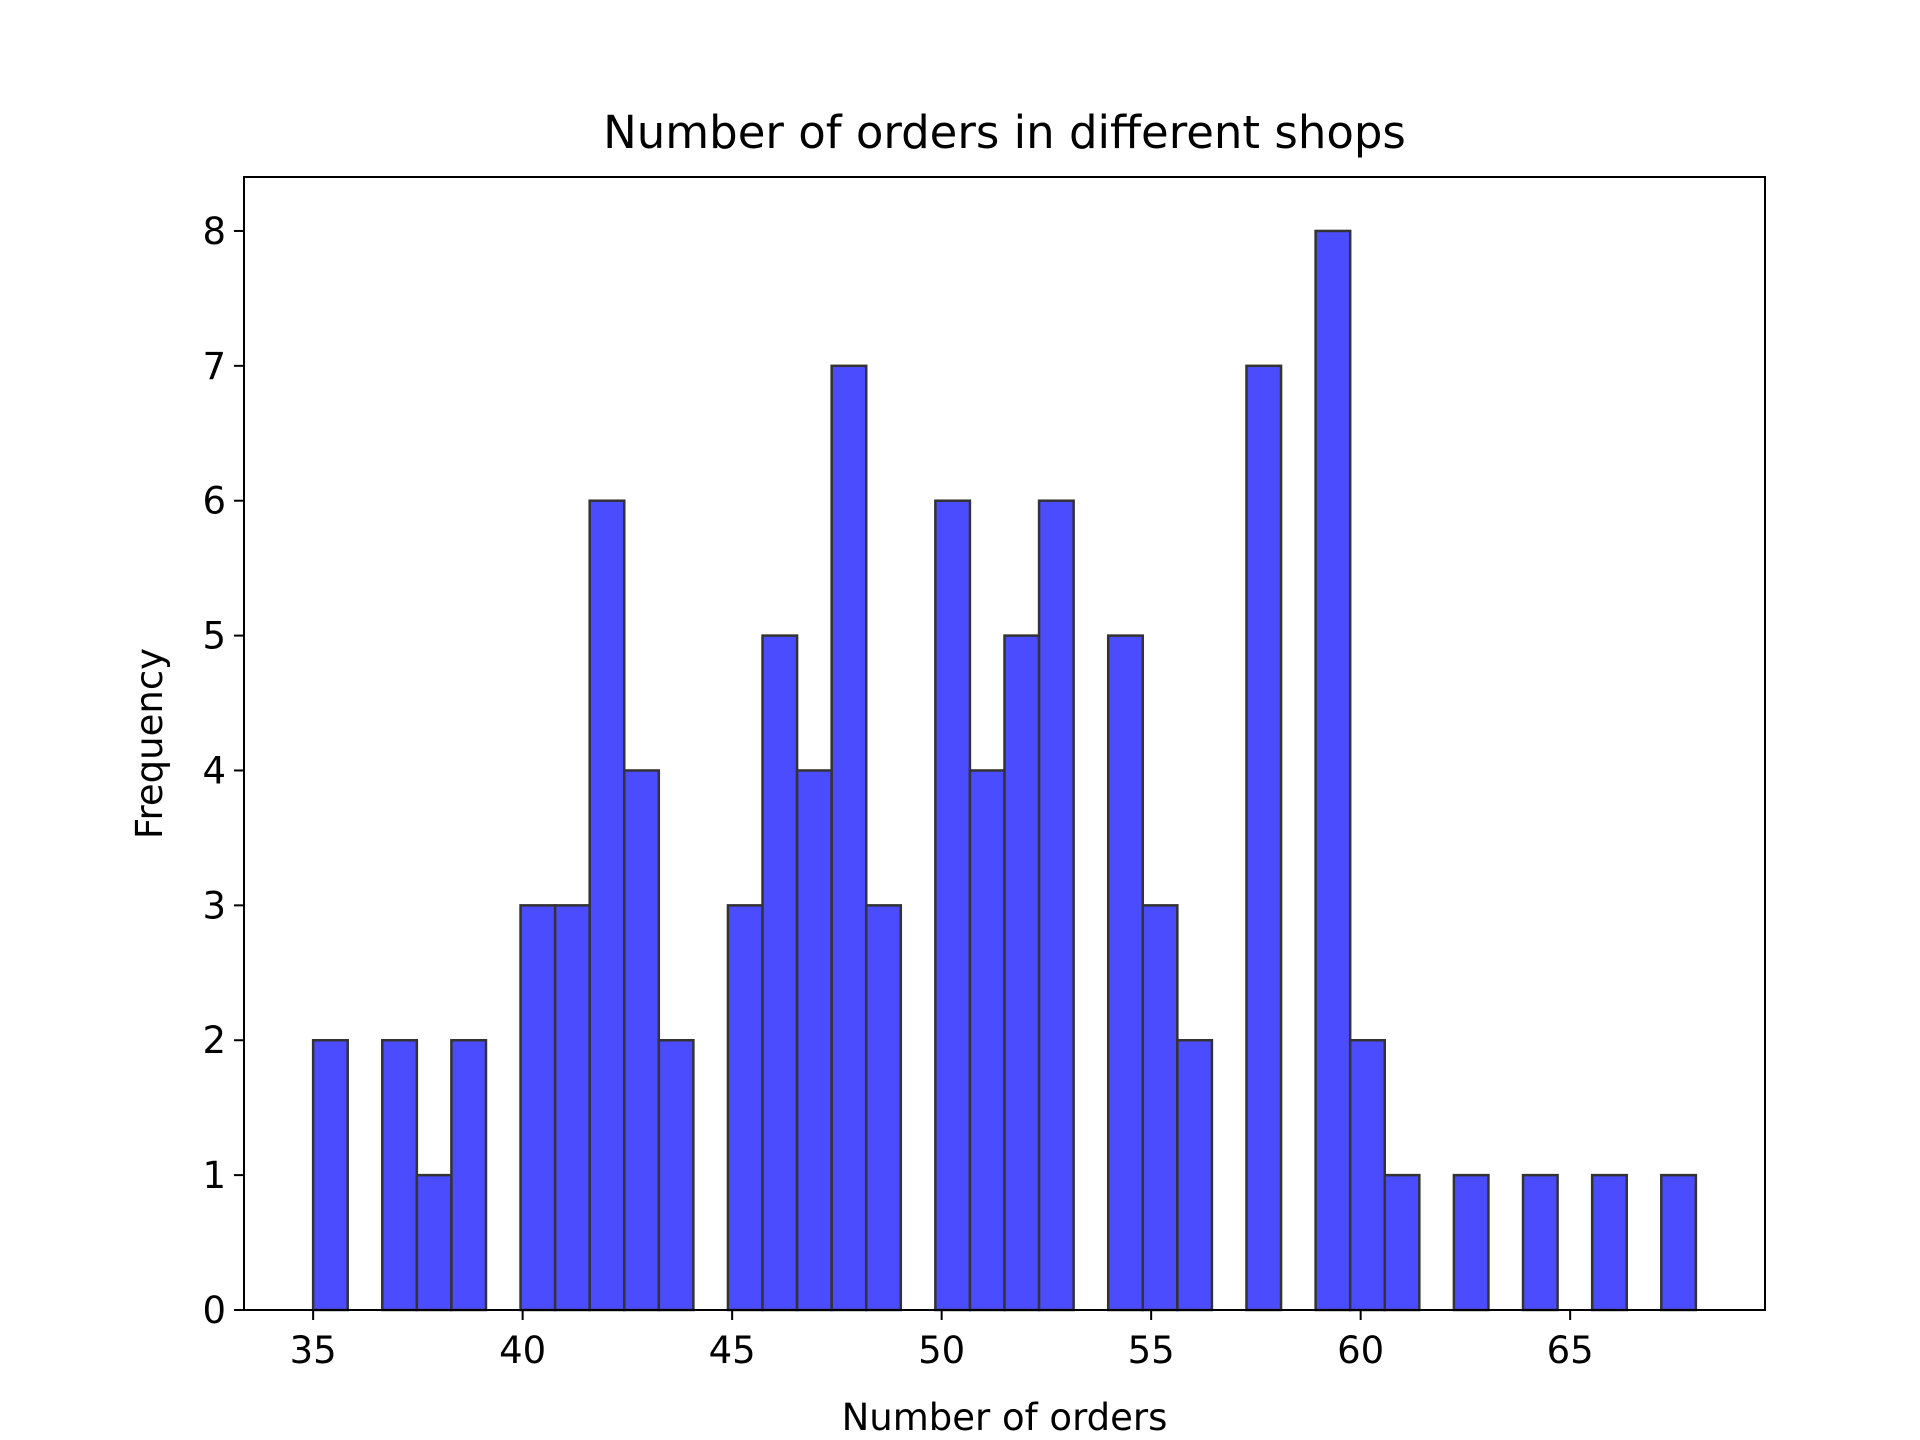 This screenshot has width=1920, height=1440. What do you see at coordinates (149, 743) in the screenshot?
I see `y-axis-label: Frequency` at bounding box center [149, 743].